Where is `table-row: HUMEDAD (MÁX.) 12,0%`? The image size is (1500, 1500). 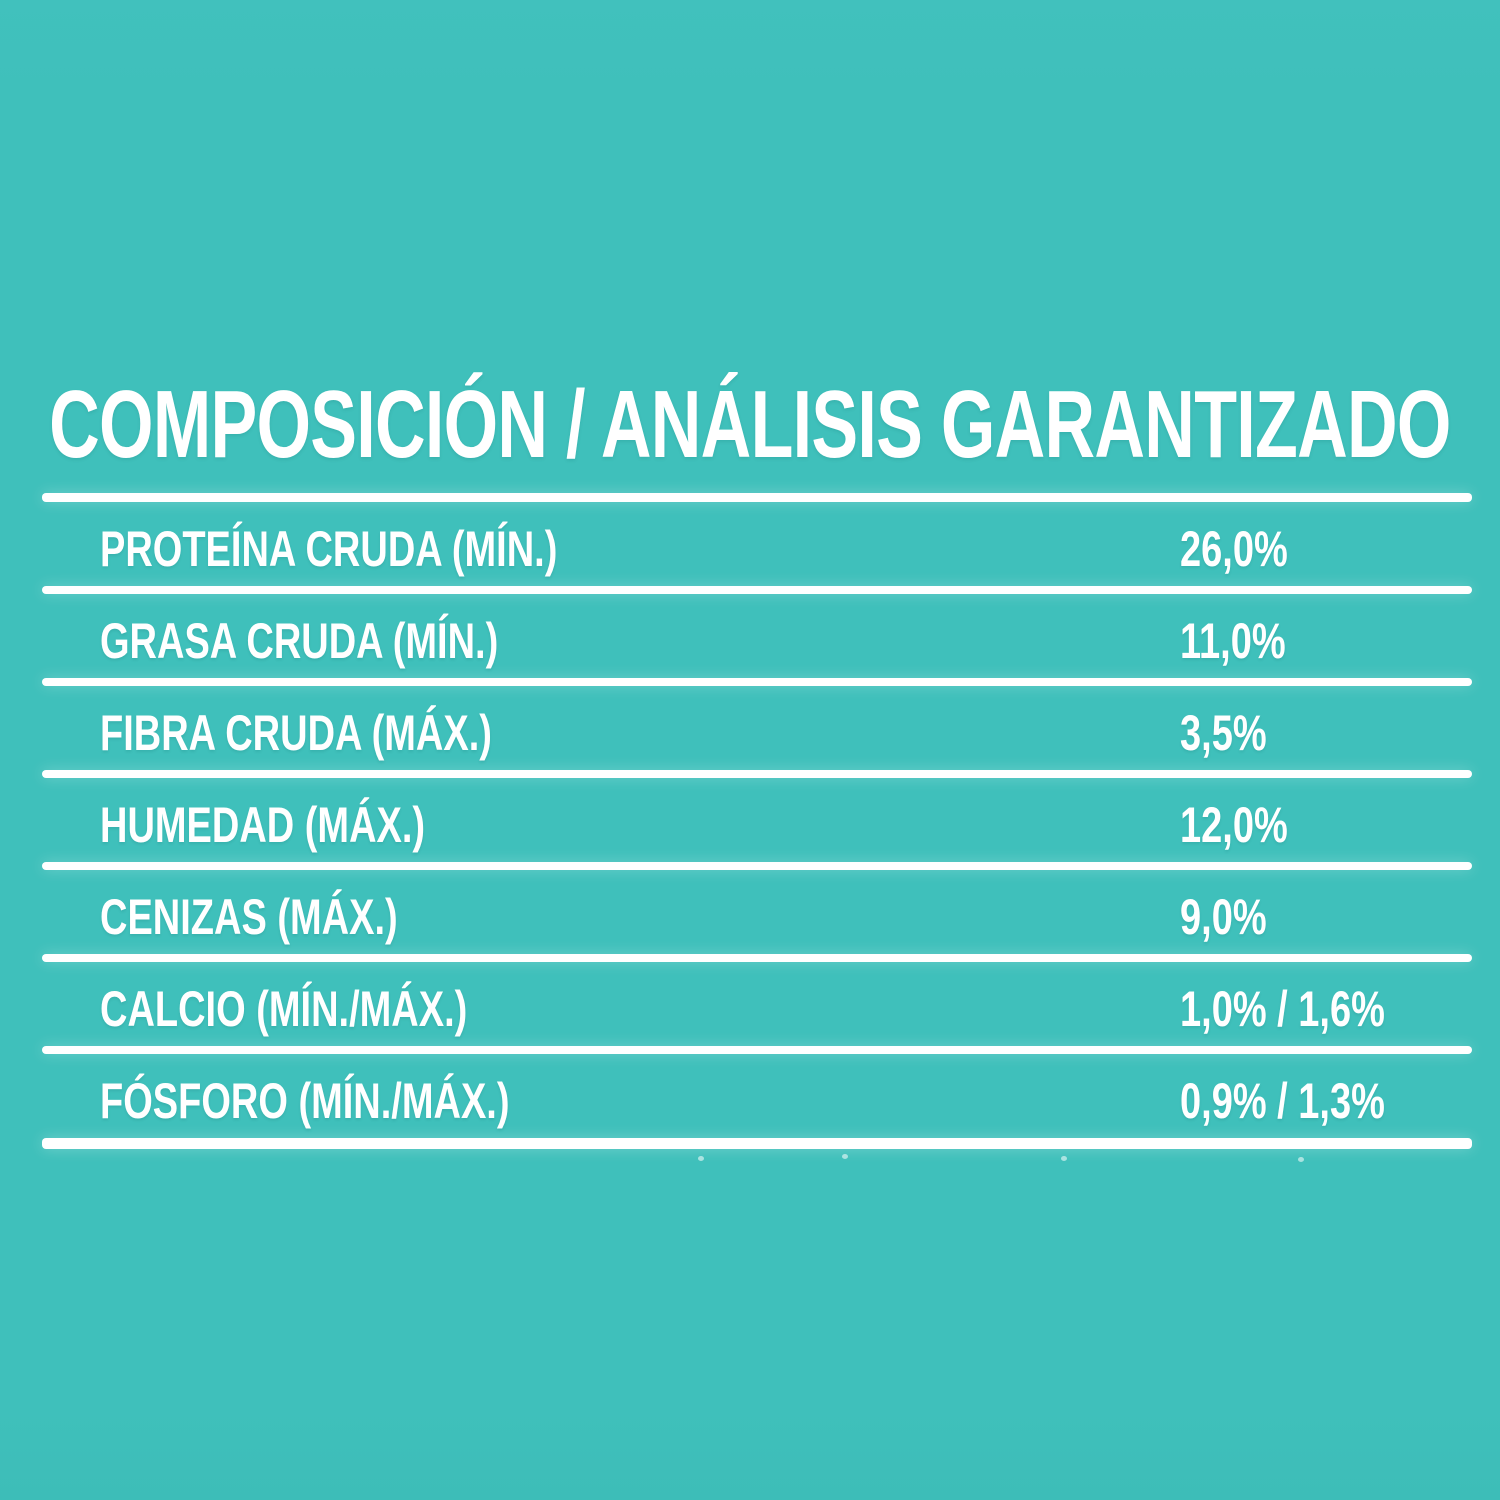
table-row: HUMEDAD (MÁX.) 12,0% is located at coordinates (757, 820).